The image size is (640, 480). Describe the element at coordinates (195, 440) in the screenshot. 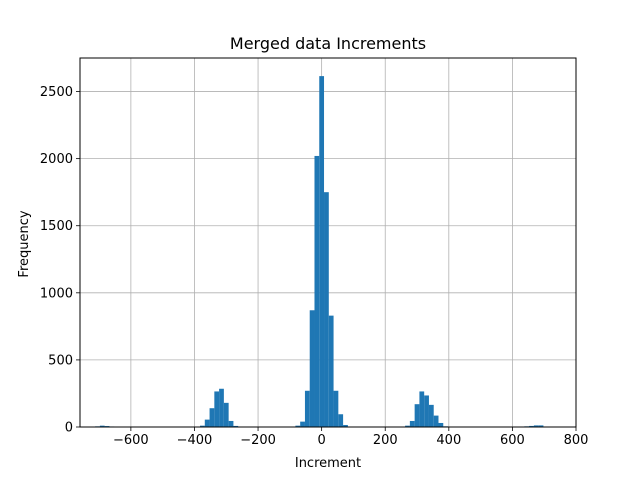

I see `x-tick-label: −400` at that location.